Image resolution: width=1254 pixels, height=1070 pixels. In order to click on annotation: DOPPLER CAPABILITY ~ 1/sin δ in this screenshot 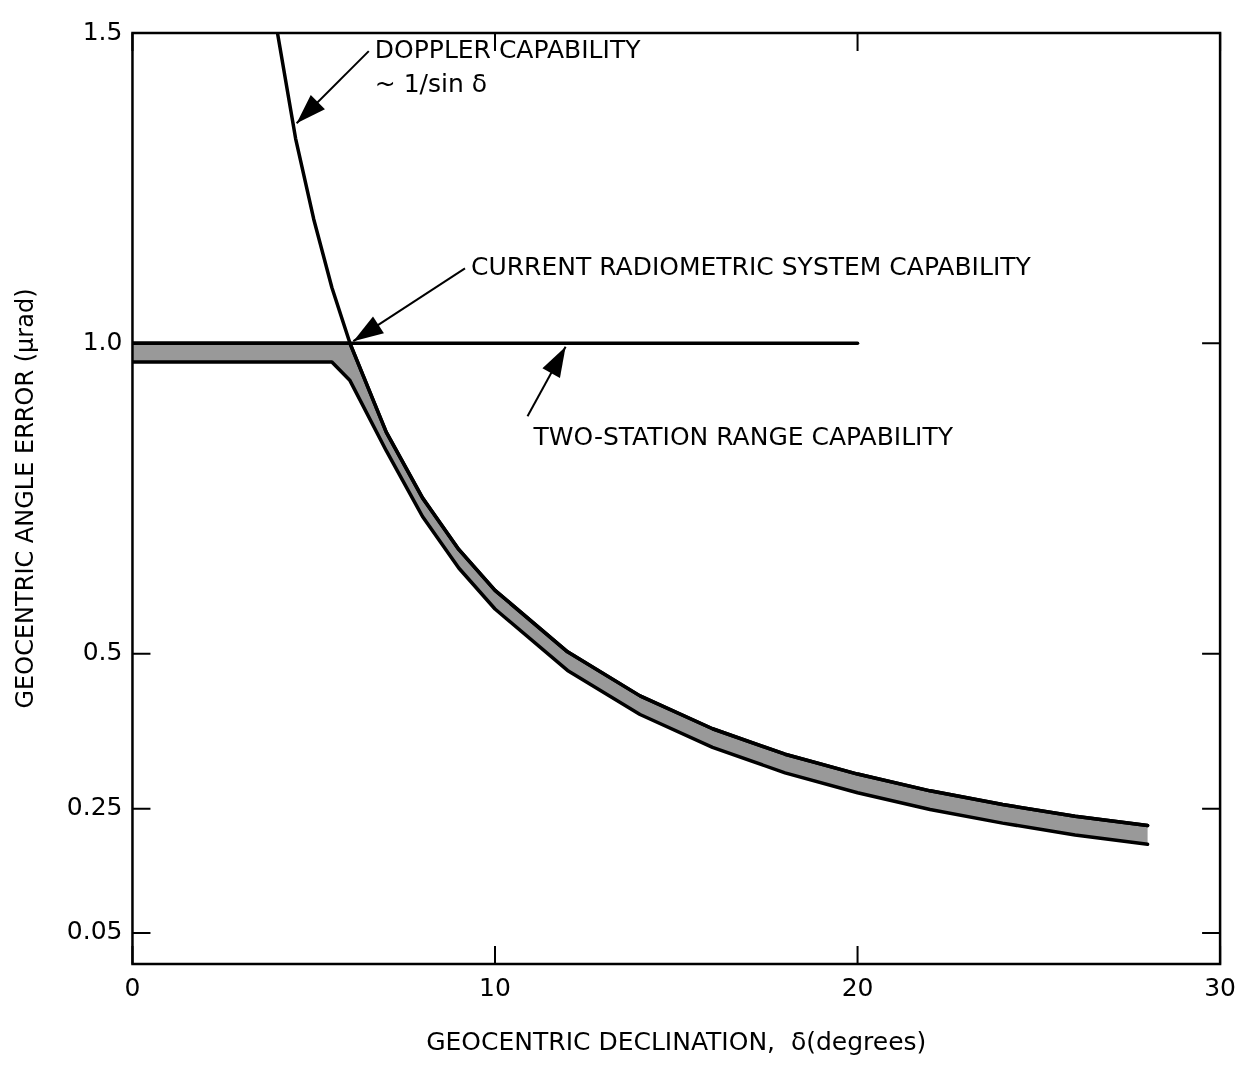, I will do `click(508, 66)`.